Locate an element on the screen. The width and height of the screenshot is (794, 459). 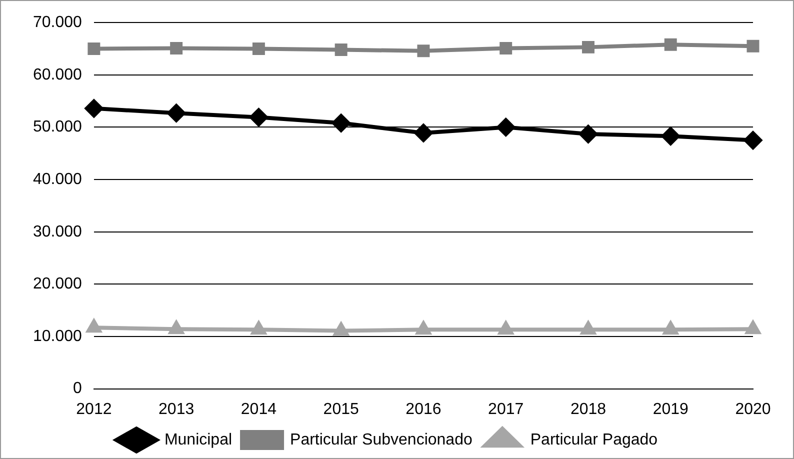
x-tick-label: 2012 is located at coordinates (94, 409).